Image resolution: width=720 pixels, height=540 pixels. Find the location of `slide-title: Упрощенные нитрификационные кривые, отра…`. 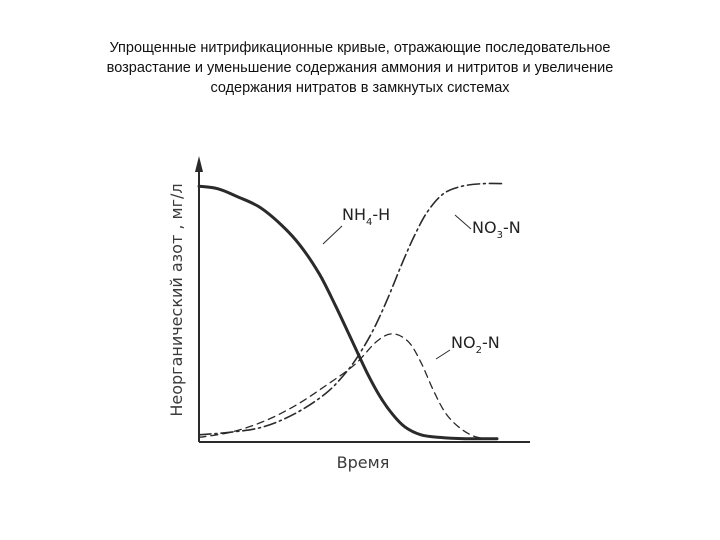

slide-title: Упрощенные нитрификационные кривые, отра… is located at coordinates (360, 68).